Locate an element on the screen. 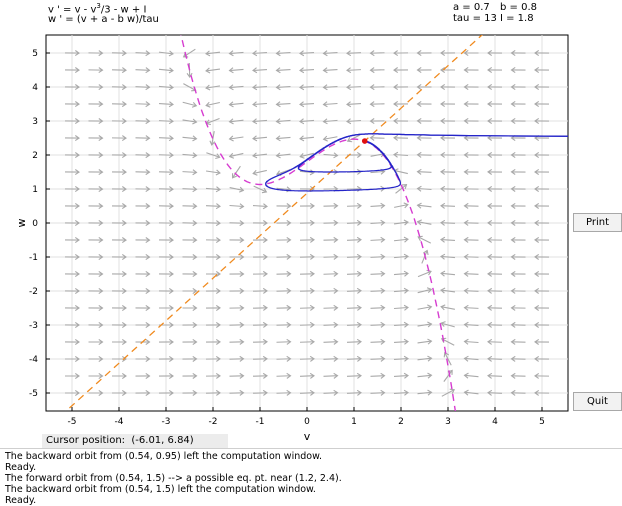  print-button: Print is located at coordinates (597, 222).